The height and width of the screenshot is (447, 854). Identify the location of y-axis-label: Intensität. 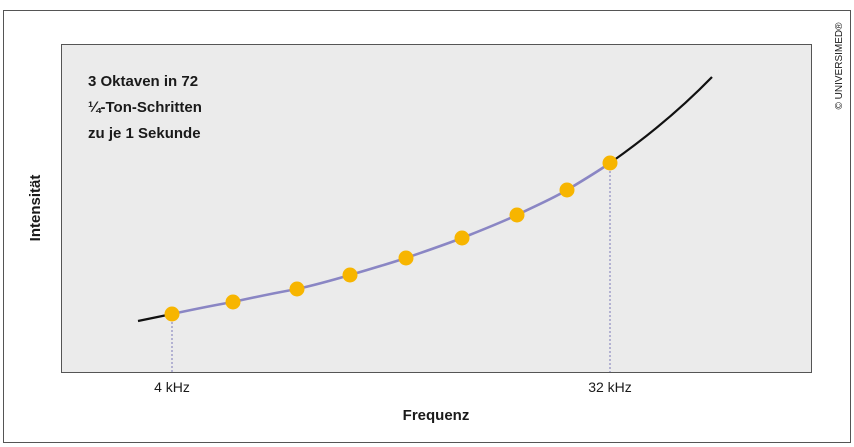
(35, 208).